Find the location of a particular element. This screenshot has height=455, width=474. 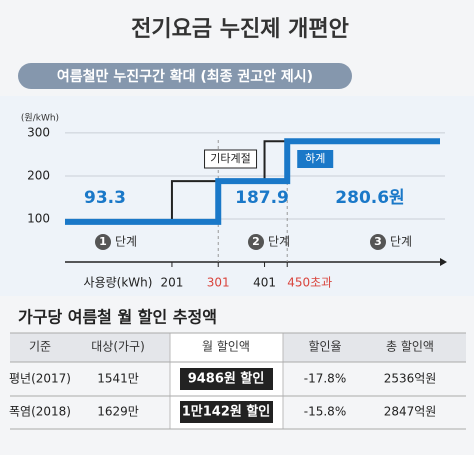

subtitle: 여름철만 누진구간 확대 (최종 권고안 제시) is located at coordinates (185, 76).